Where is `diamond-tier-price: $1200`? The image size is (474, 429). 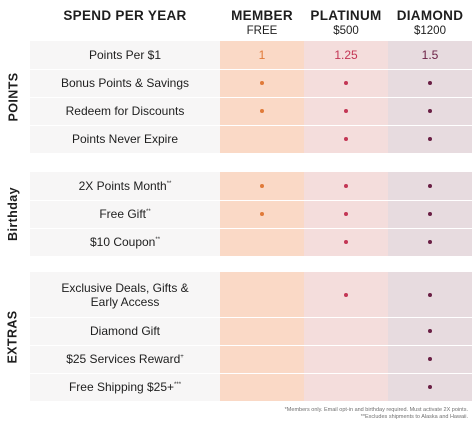 diamond-tier-price: $1200 is located at coordinates (430, 31).